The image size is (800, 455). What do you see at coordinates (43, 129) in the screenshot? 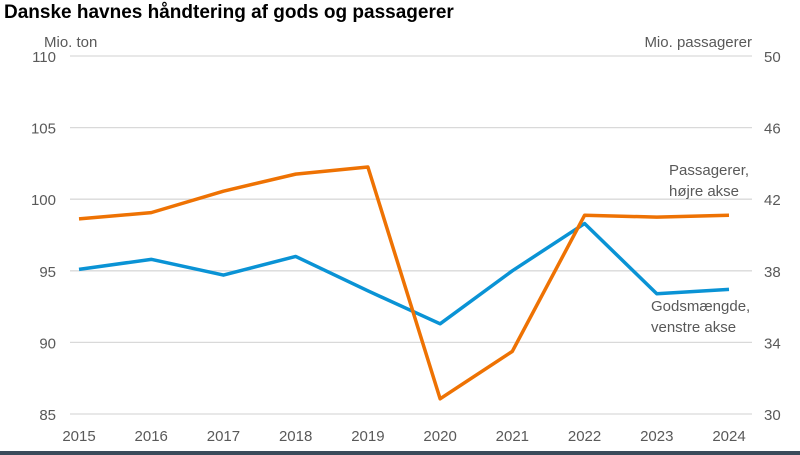
I see `left-tick-label: 105` at bounding box center [43, 129].